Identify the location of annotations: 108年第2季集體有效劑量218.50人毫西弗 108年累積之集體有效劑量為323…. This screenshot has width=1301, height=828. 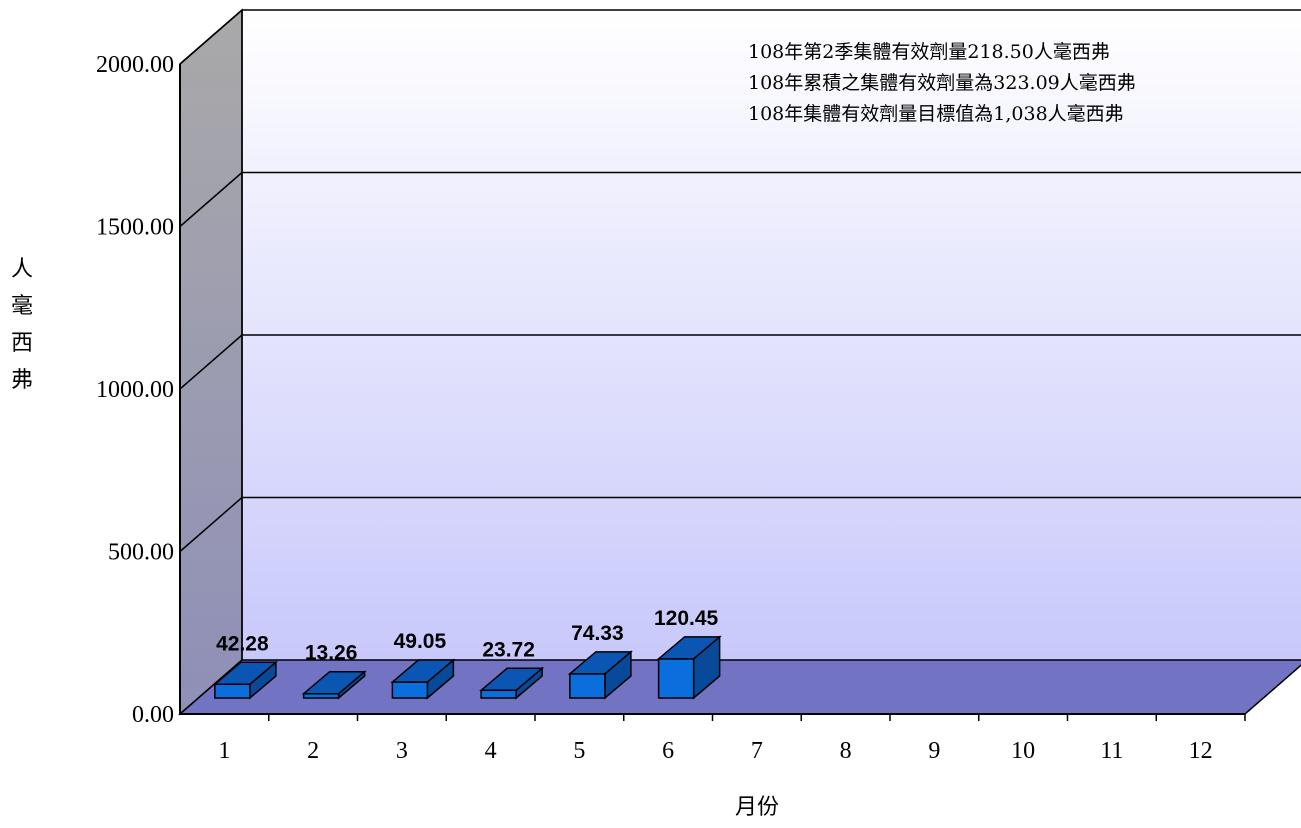
(942, 83).